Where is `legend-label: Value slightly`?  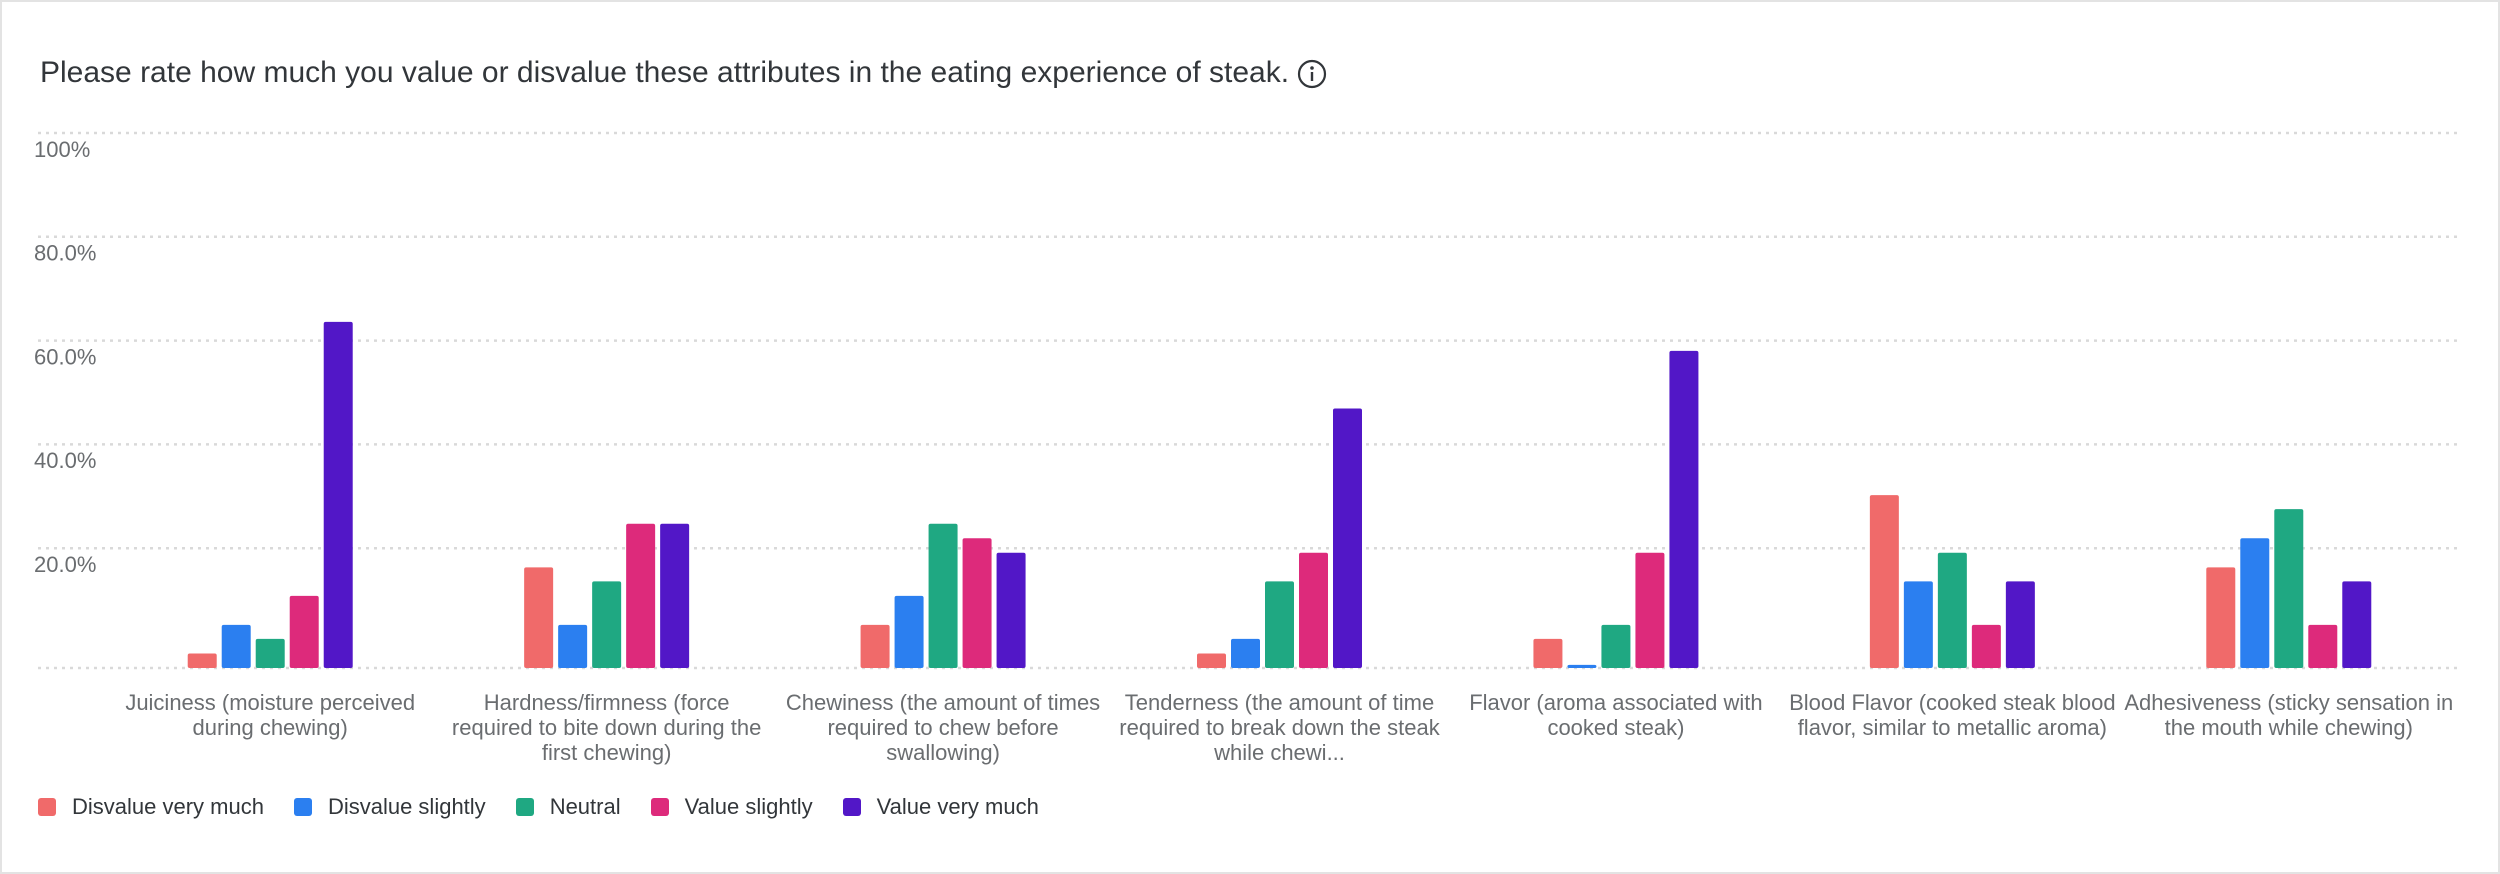 legend-label: Value slightly is located at coordinates (748, 806).